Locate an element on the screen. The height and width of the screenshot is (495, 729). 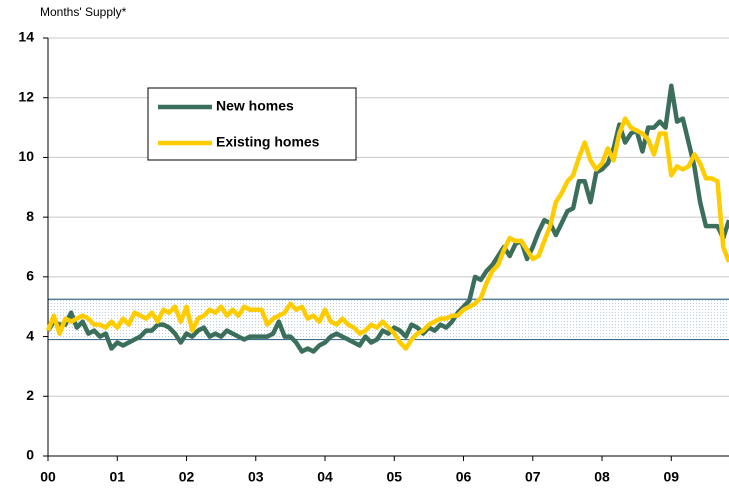
y-tick-label: 8 is located at coordinates (30, 216).